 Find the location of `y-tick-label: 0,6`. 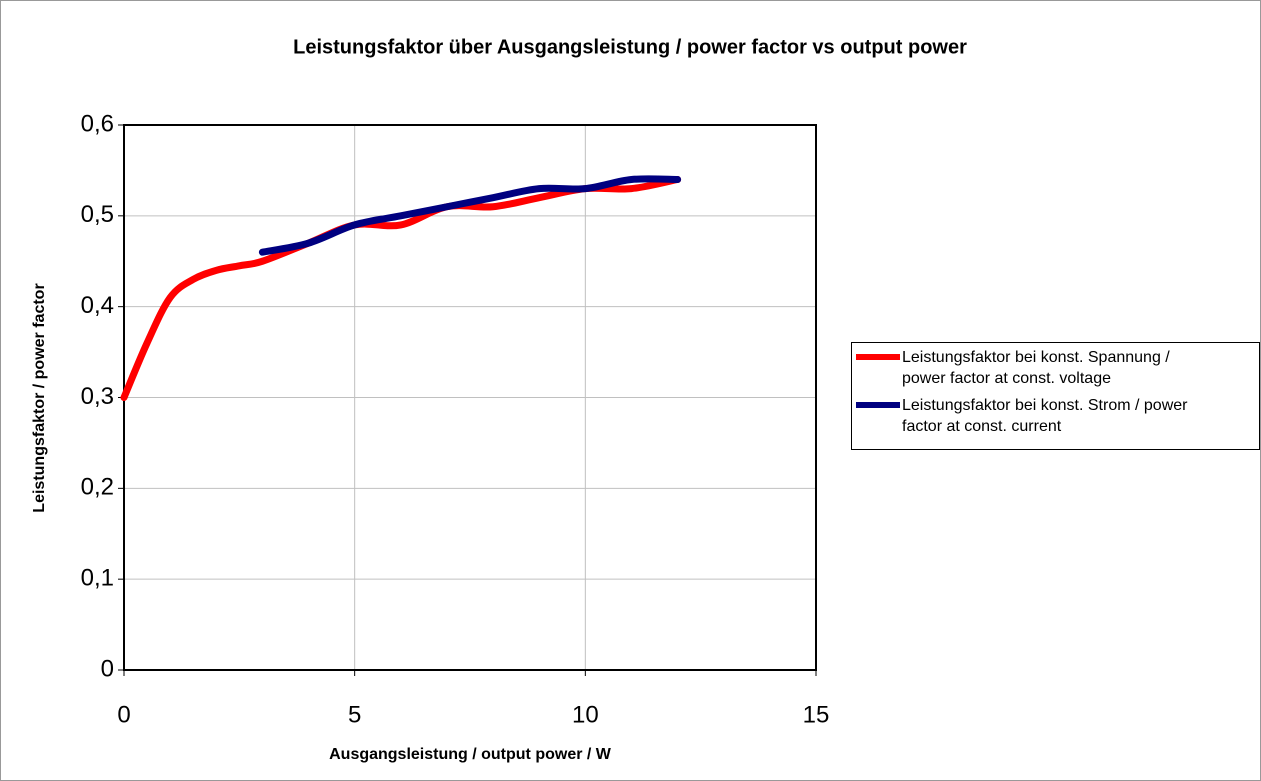

y-tick-label: 0,6 is located at coordinates (97, 123).